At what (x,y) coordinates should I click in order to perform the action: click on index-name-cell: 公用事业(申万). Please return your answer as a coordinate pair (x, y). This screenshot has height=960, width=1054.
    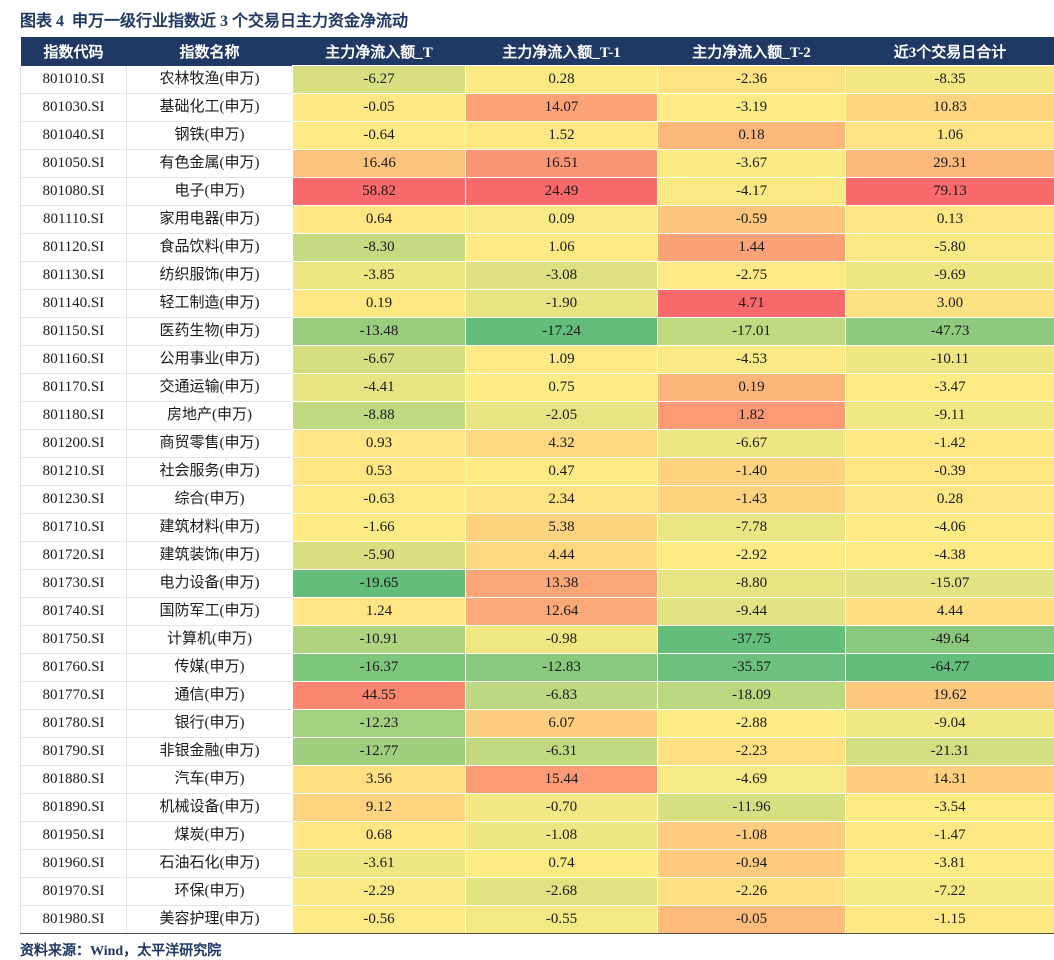
    Looking at the image, I should click on (210, 360).